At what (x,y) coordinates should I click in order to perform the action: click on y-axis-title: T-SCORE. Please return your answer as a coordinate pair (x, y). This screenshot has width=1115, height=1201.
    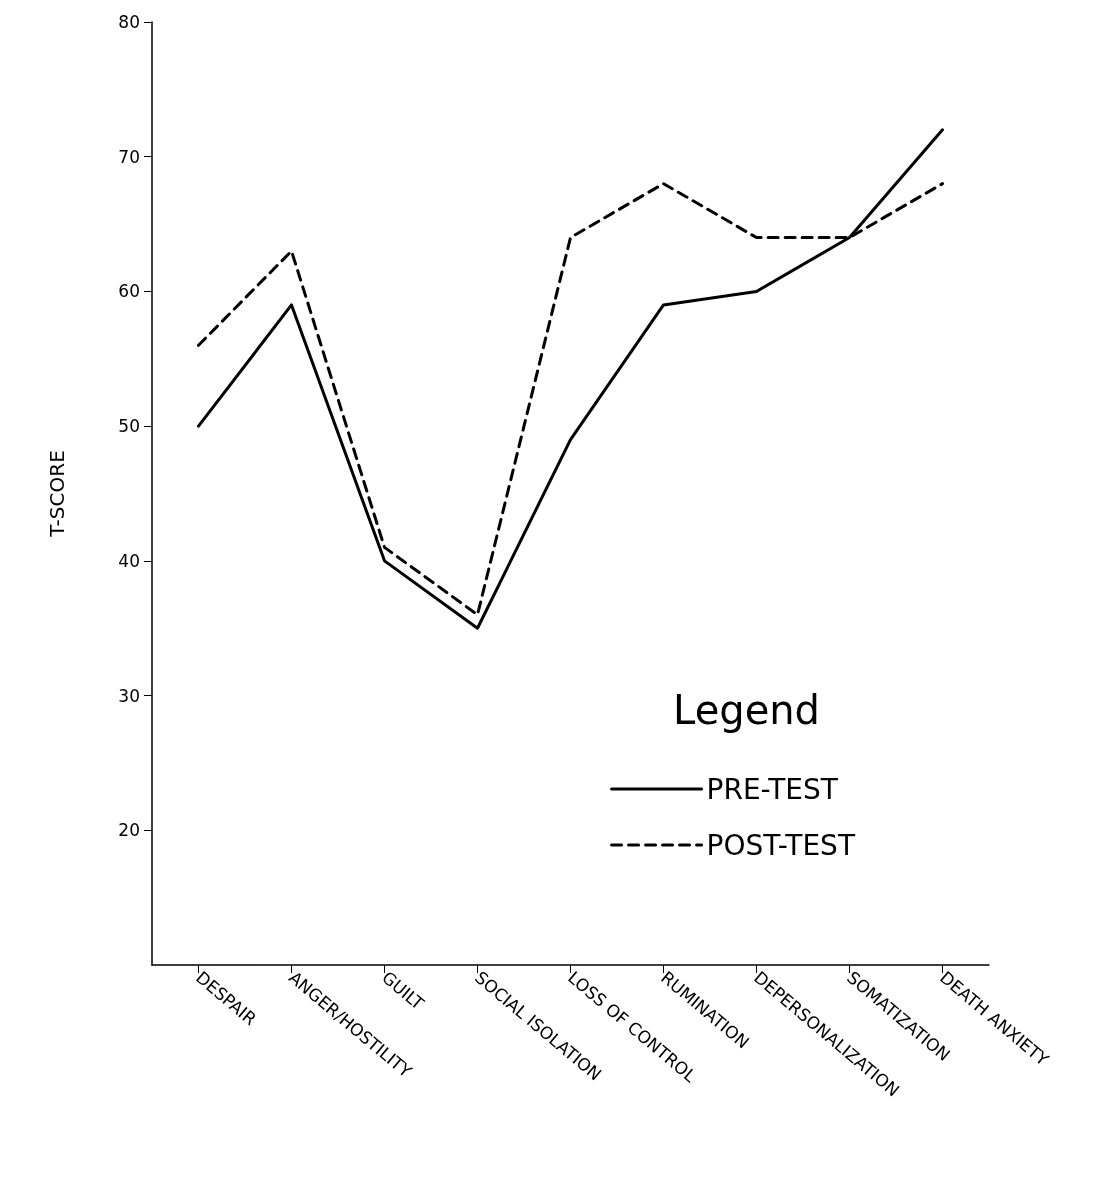
    Looking at the image, I should click on (57, 494).